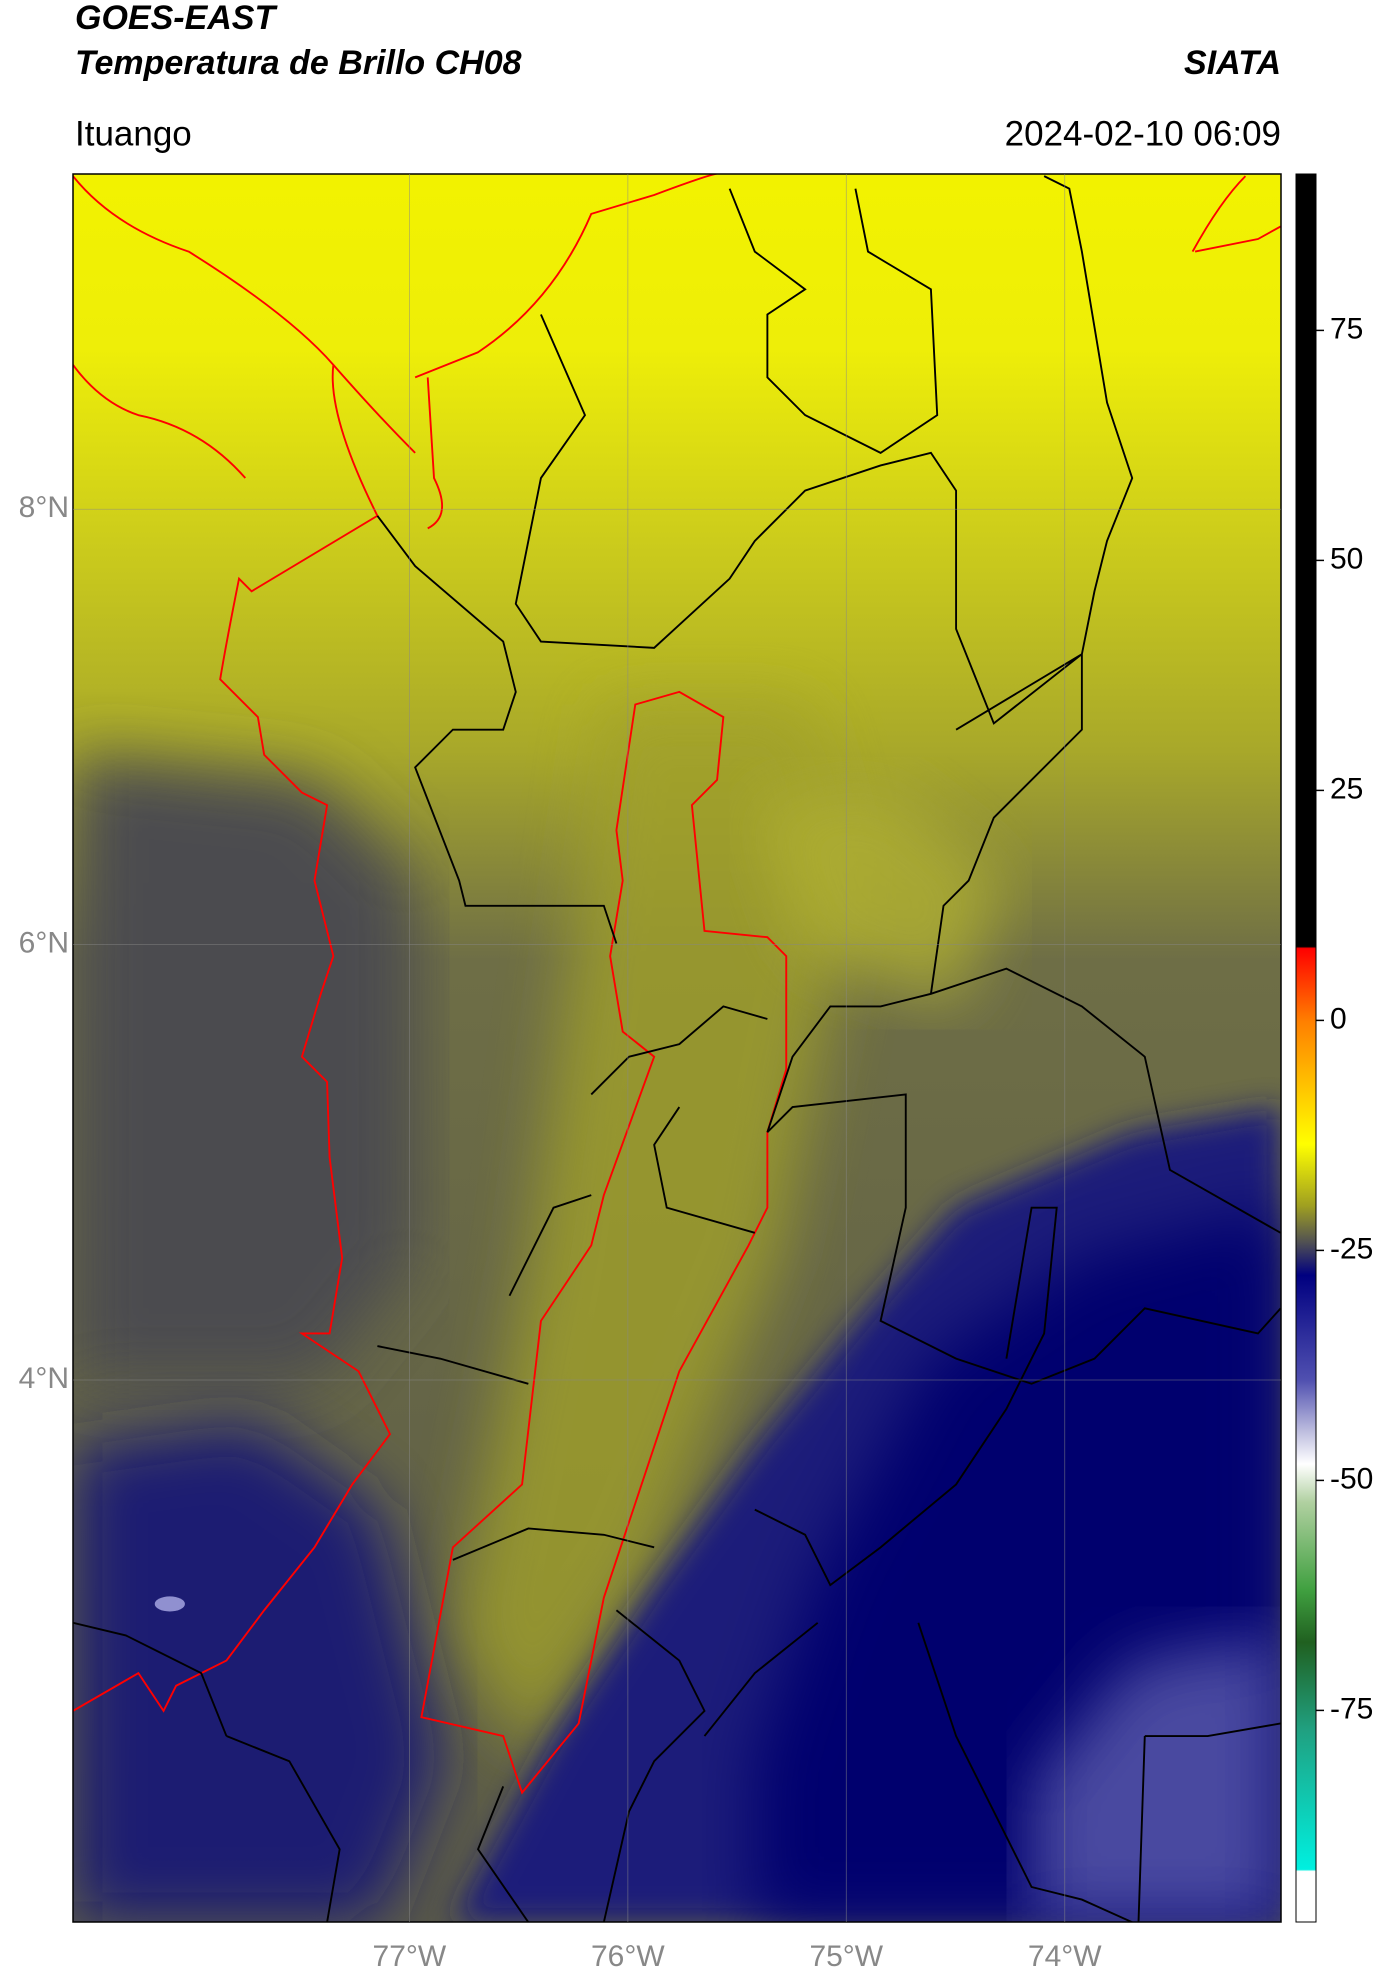 This screenshot has width=1384, height=1981. What do you see at coordinates (1346, 328) in the screenshot?
I see `colorbar-label: 75` at bounding box center [1346, 328].